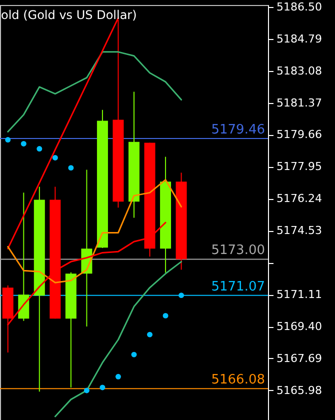 This screenshot has height=420, width=335. What do you see at coordinates (299, 39) in the screenshot?
I see `y-tick-label: 5184.79` at bounding box center [299, 39].